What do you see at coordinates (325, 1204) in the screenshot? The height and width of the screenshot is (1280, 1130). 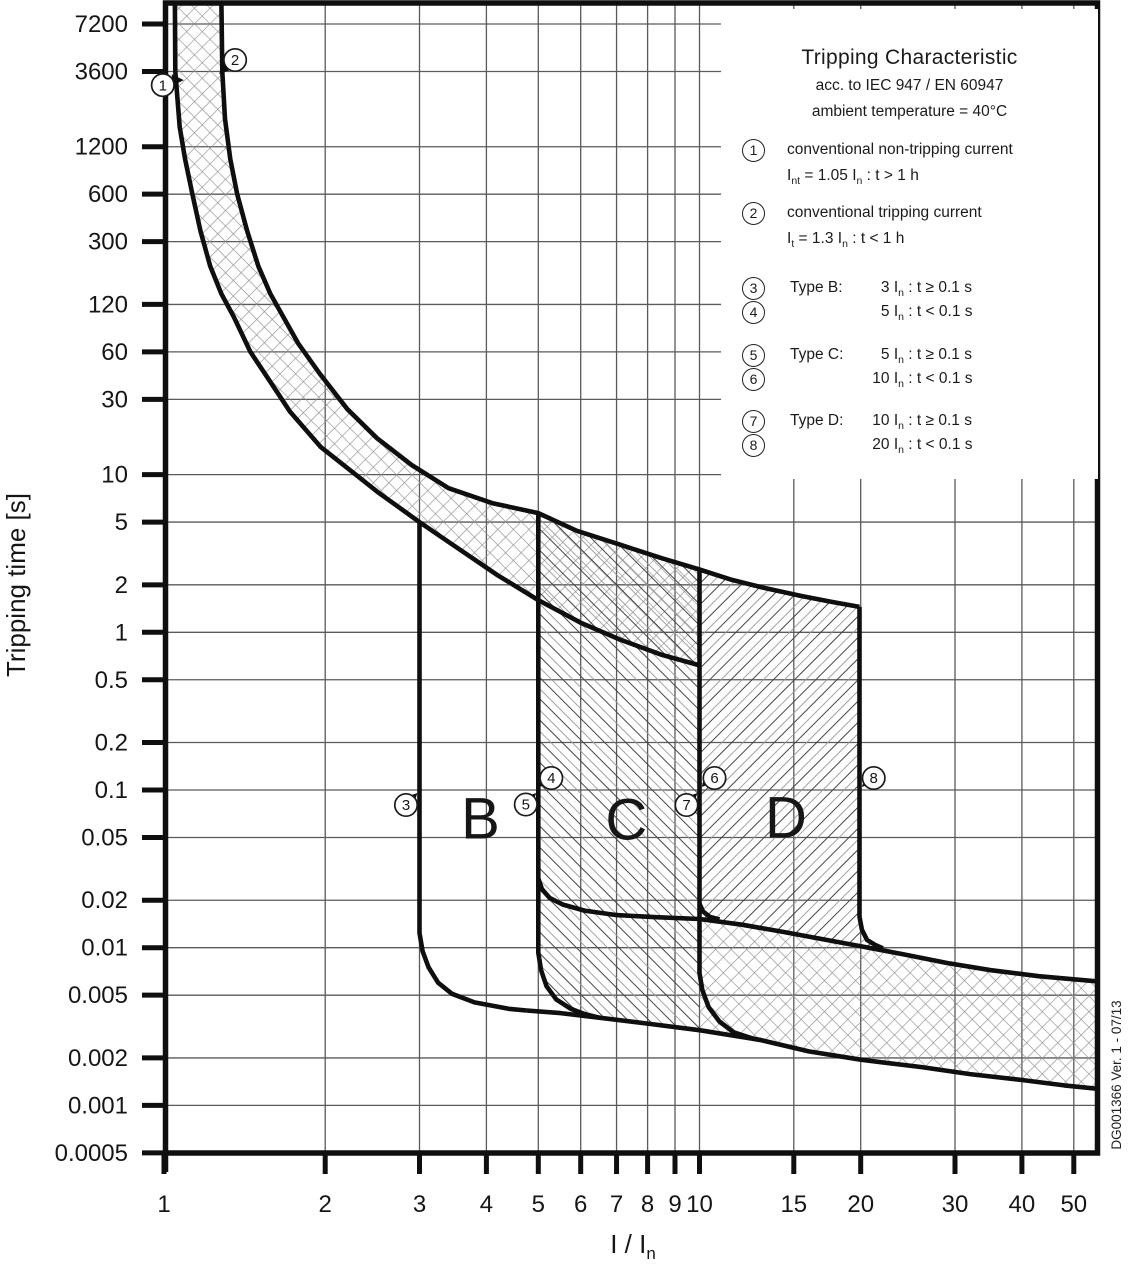 I see `x-tick-label-2: 2` at bounding box center [325, 1204].